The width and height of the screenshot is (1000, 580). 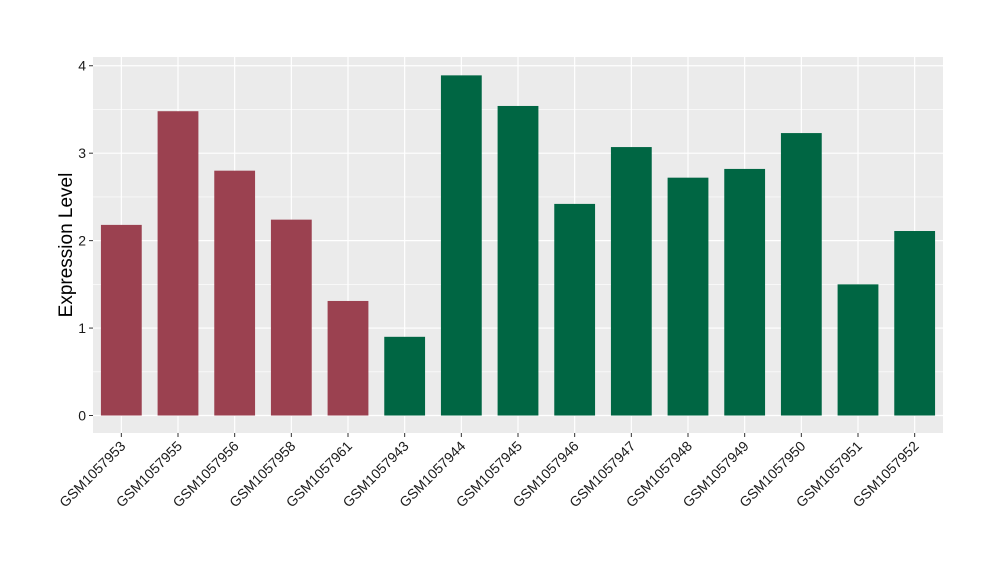 What do you see at coordinates (82, 153) in the screenshot?
I see `y-tick-label: 3` at bounding box center [82, 153].